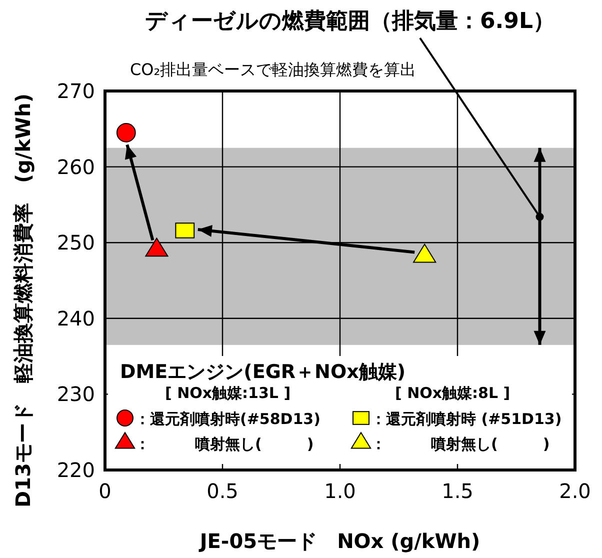 This screenshot has height=558, width=602. I want to click on x-tick-label: 0.5, so click(222, 491).